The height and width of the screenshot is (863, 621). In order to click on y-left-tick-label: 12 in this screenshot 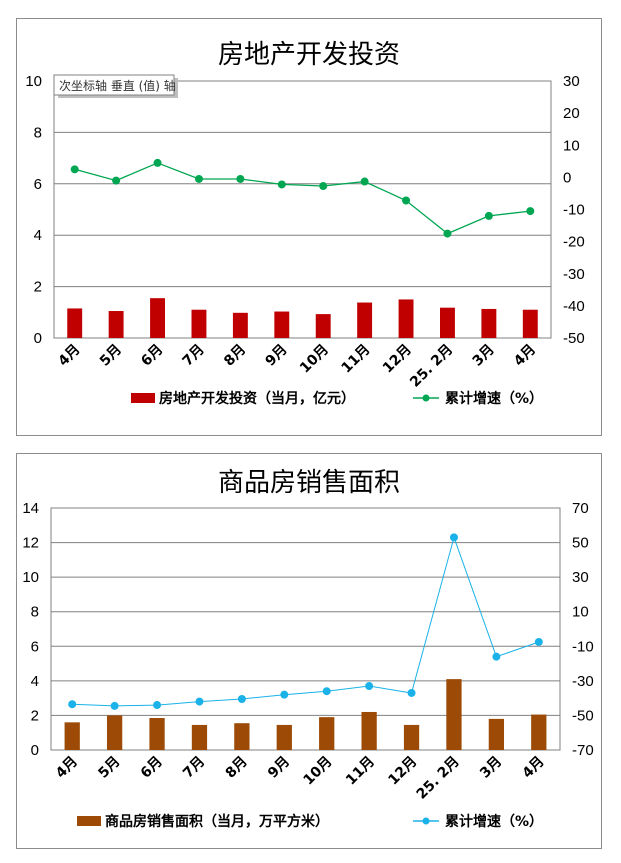, I will do `click(30, 543)`.